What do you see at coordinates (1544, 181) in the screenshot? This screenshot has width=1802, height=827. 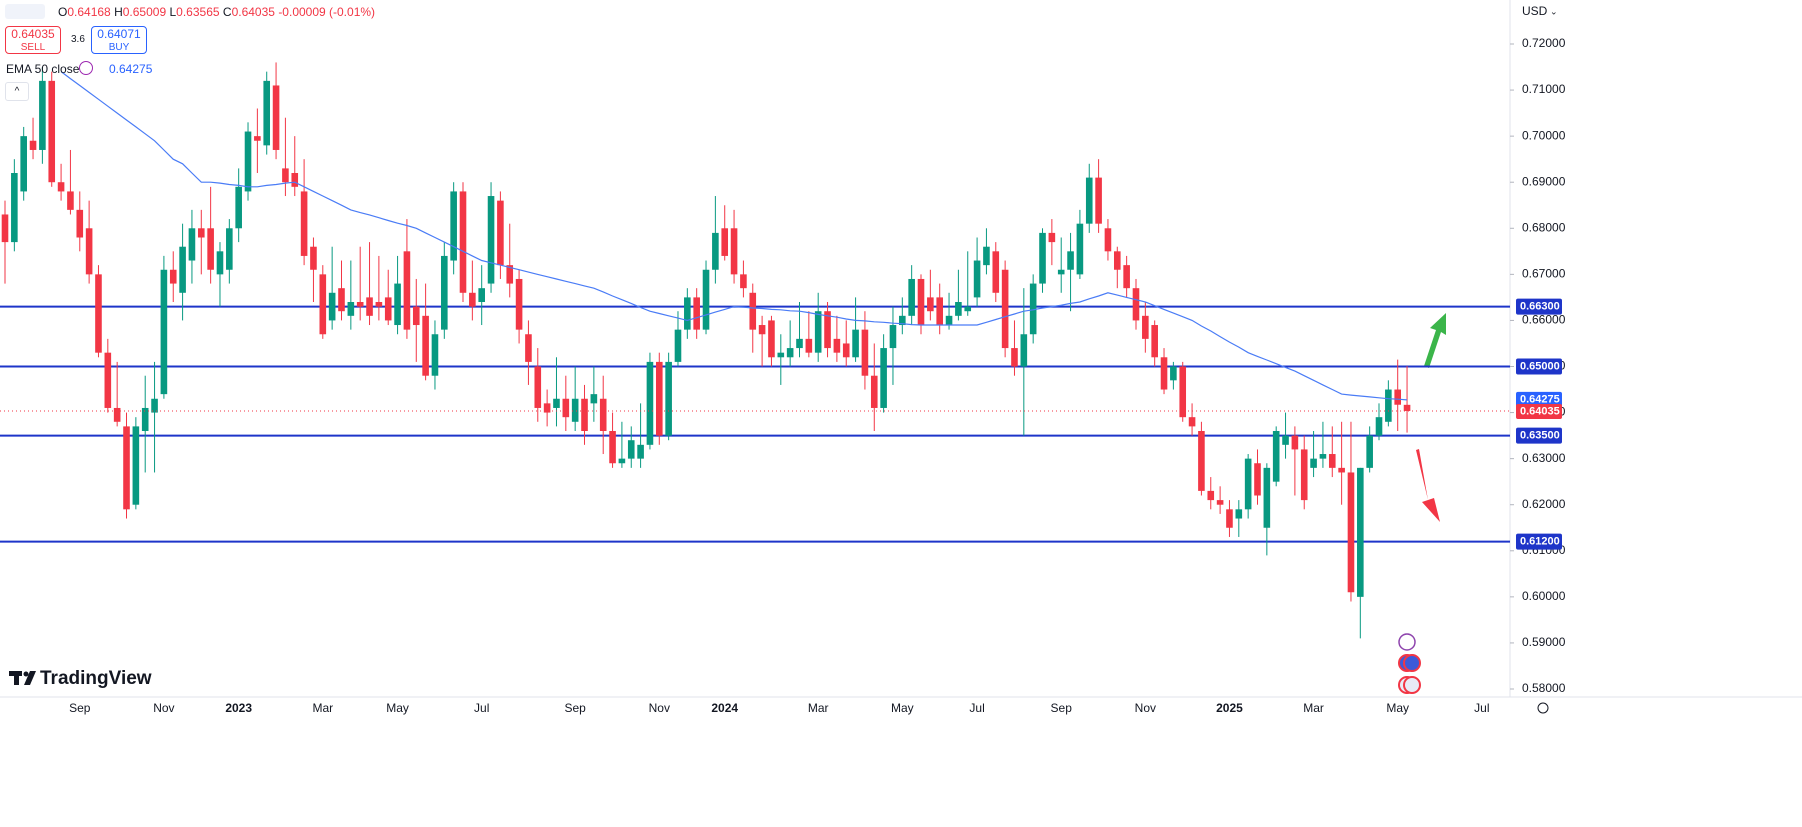 I see `y-tick-label: 0.69000` at bounding box center [1544, 181].